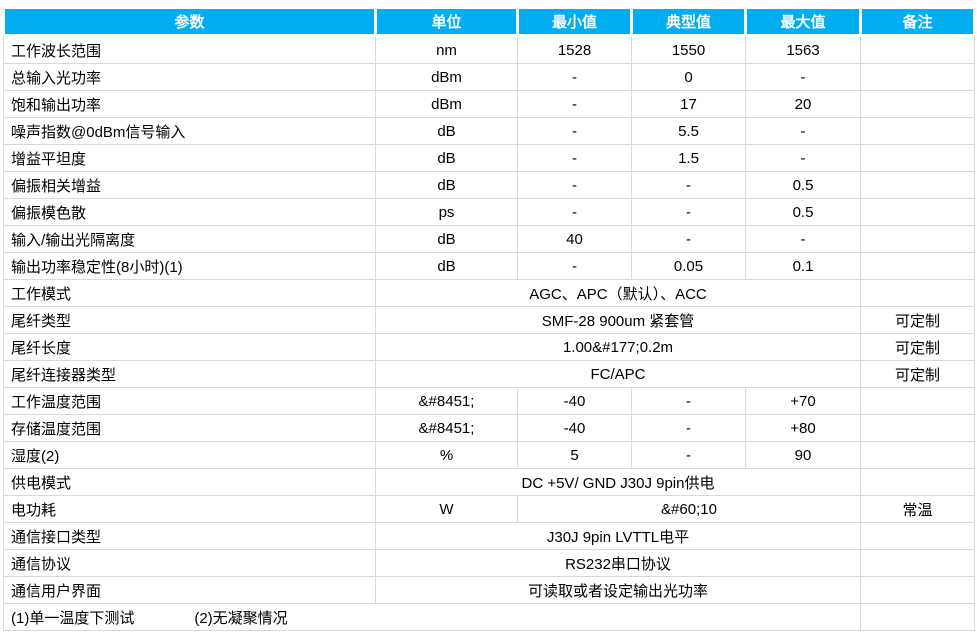  Describe the element at coordinates (189, 590) in the screenshot. I see `cell-parameter: 通信用户界面` at that location.